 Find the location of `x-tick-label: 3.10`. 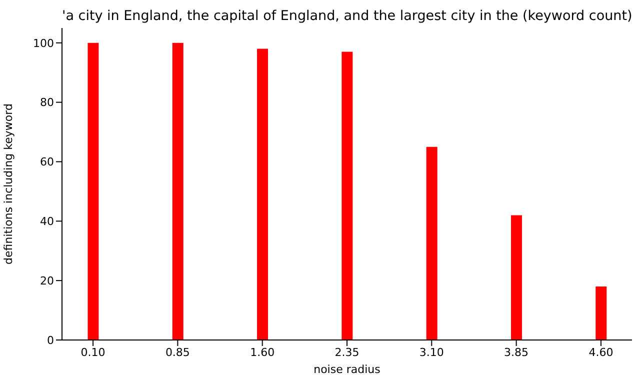

x-tick-label: 3.10 is located at coordinates (431, 352).